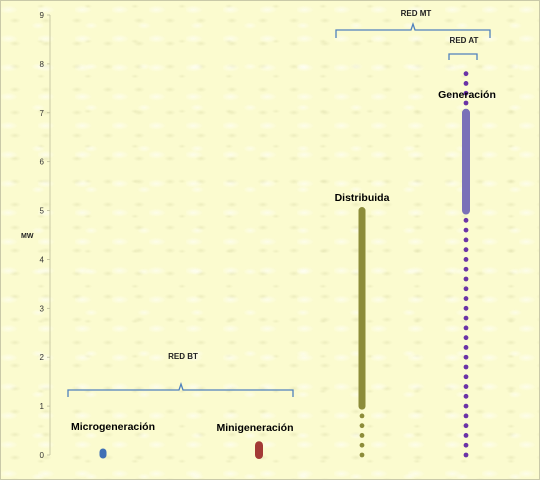 This screenshot has width=540, height=481. What do you see at coordinates (183, 356) in the screenshot?
I see `brace-red-bt-label: RED BT` at bounding box center [183, 356].